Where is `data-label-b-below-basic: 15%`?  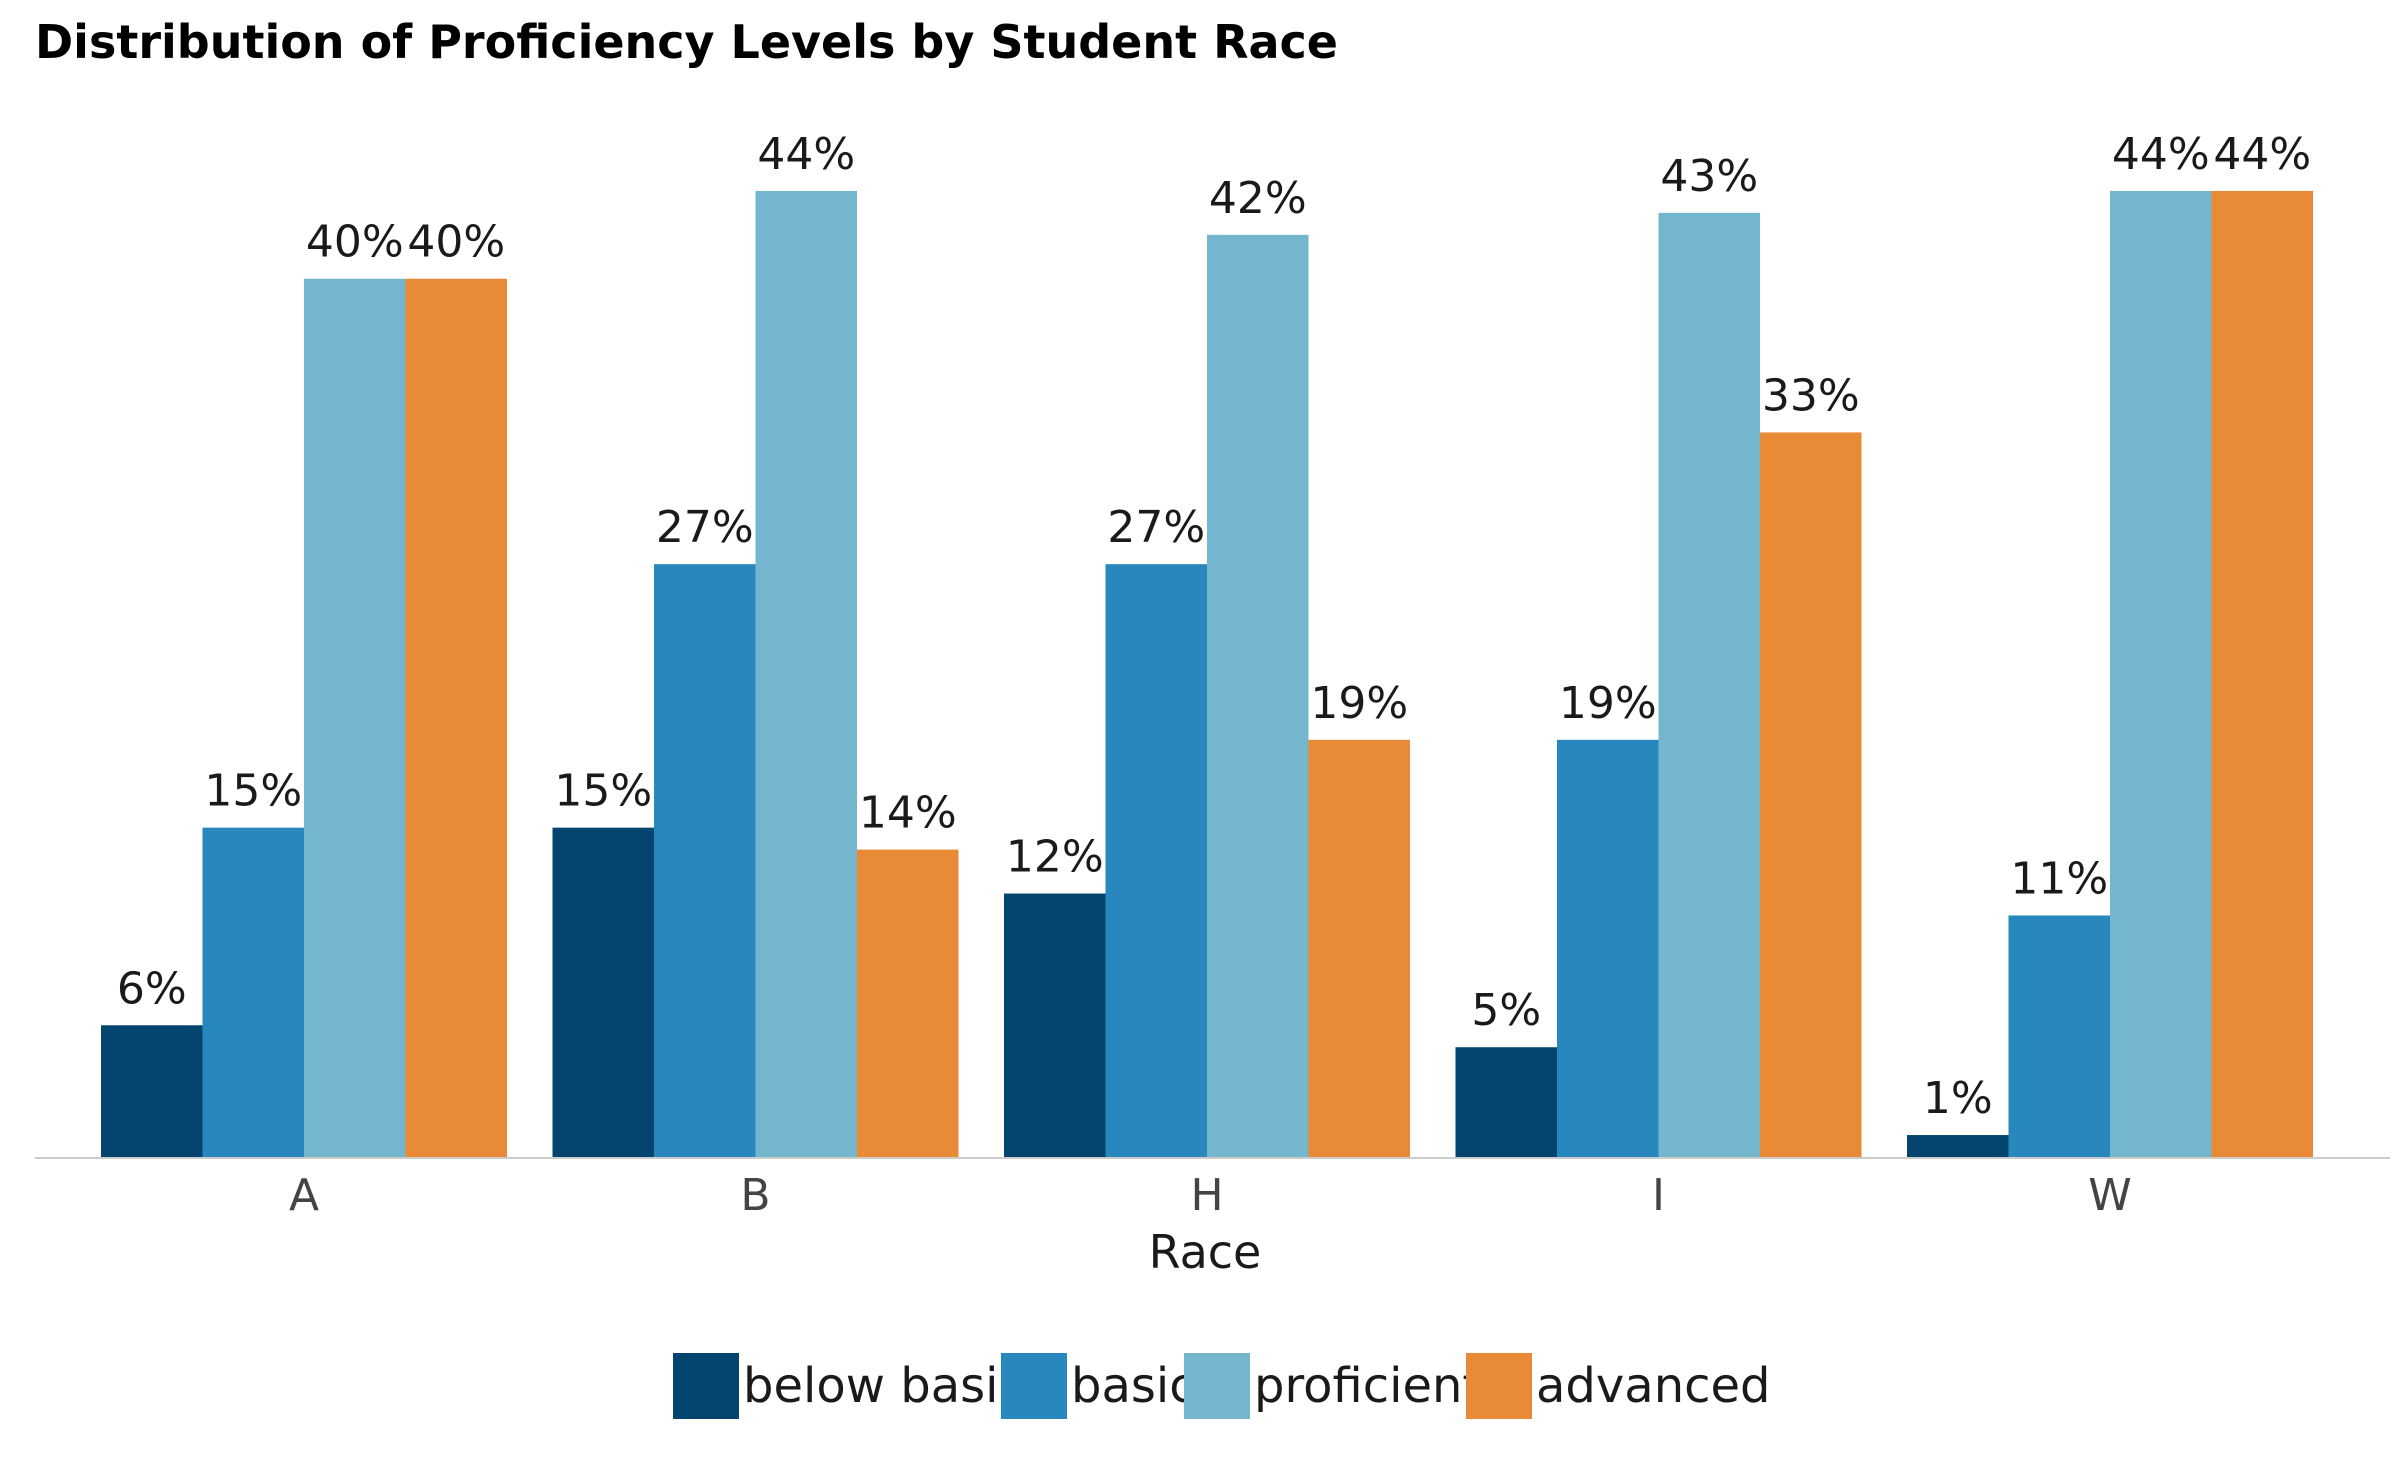 data-label-b-below-basic: 15% is located at coordinates (603, 791).